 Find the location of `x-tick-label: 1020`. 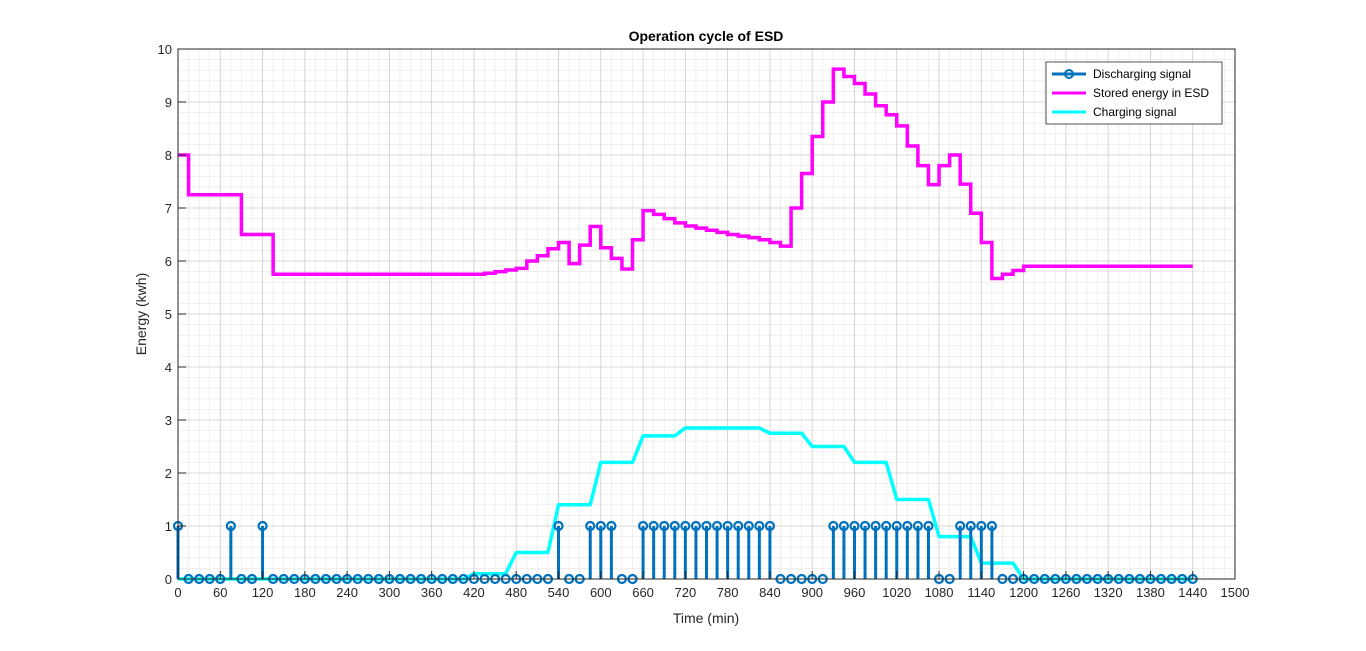

x-tick-label: 1020 is located at coordinates (896, 592).